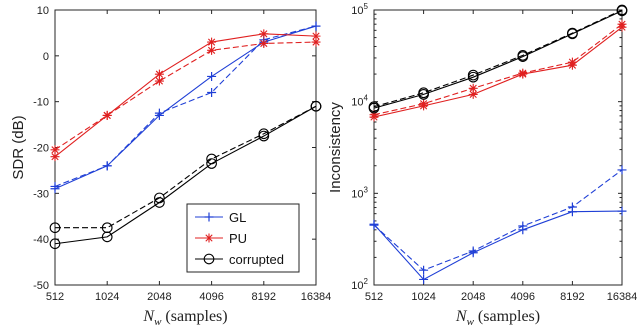  What do you see at coordinates (41, 103) in the screenshot?
I see `y-tick-label: -10` at bounding box center [41, 103].